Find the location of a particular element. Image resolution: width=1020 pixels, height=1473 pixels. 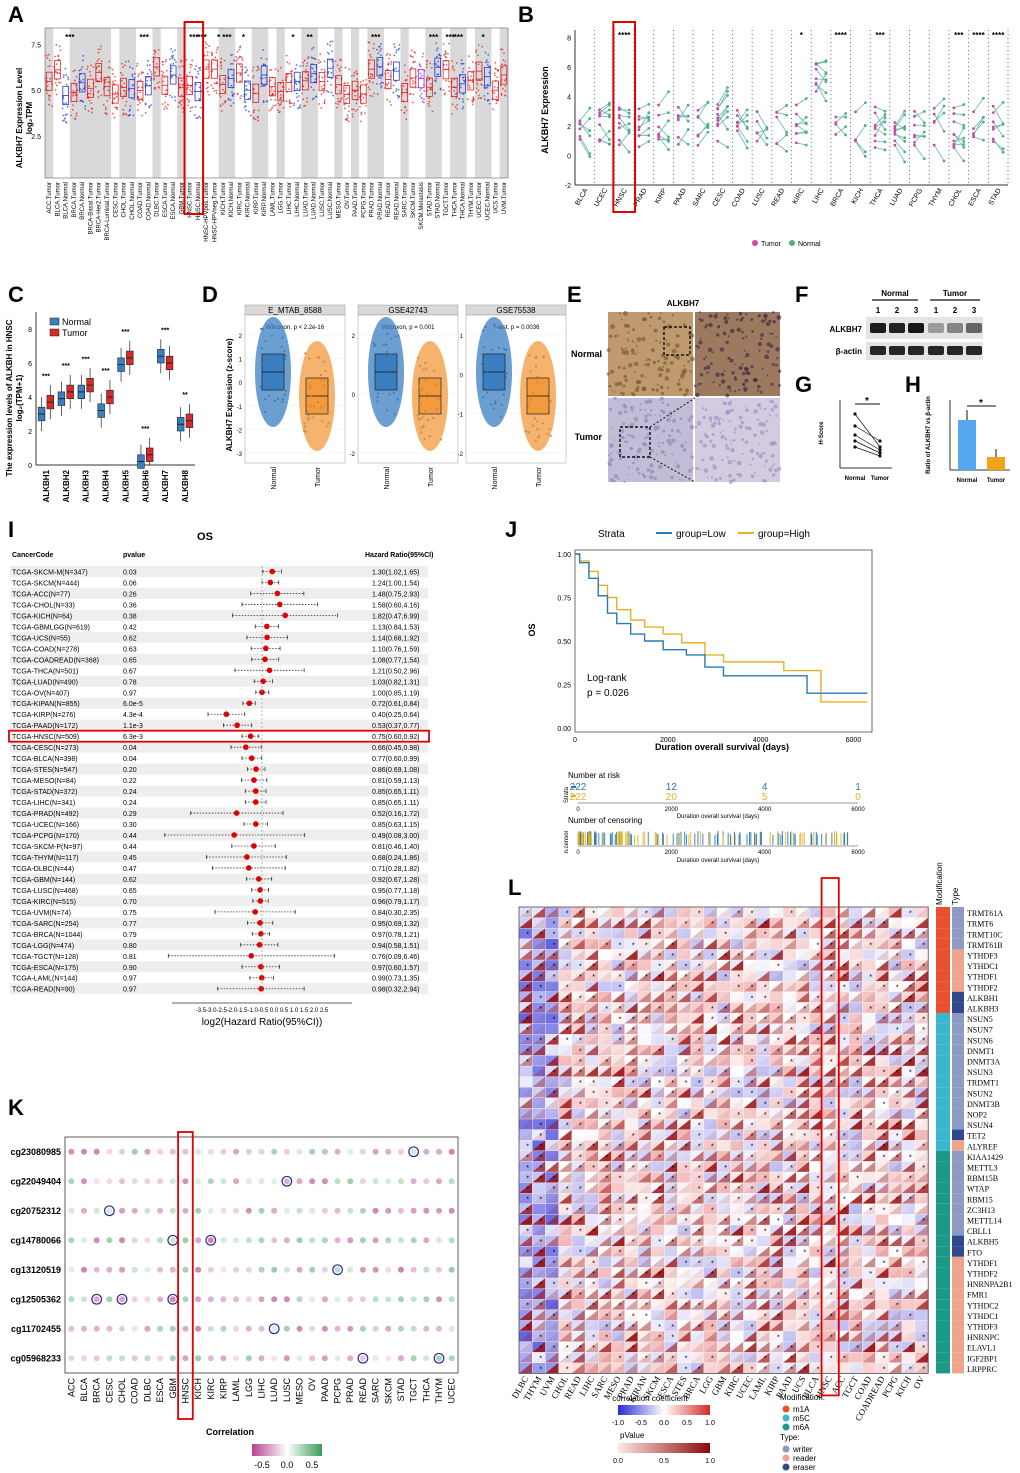

x-tick: KIRC.Tumor is located at coordinates (240, 198).